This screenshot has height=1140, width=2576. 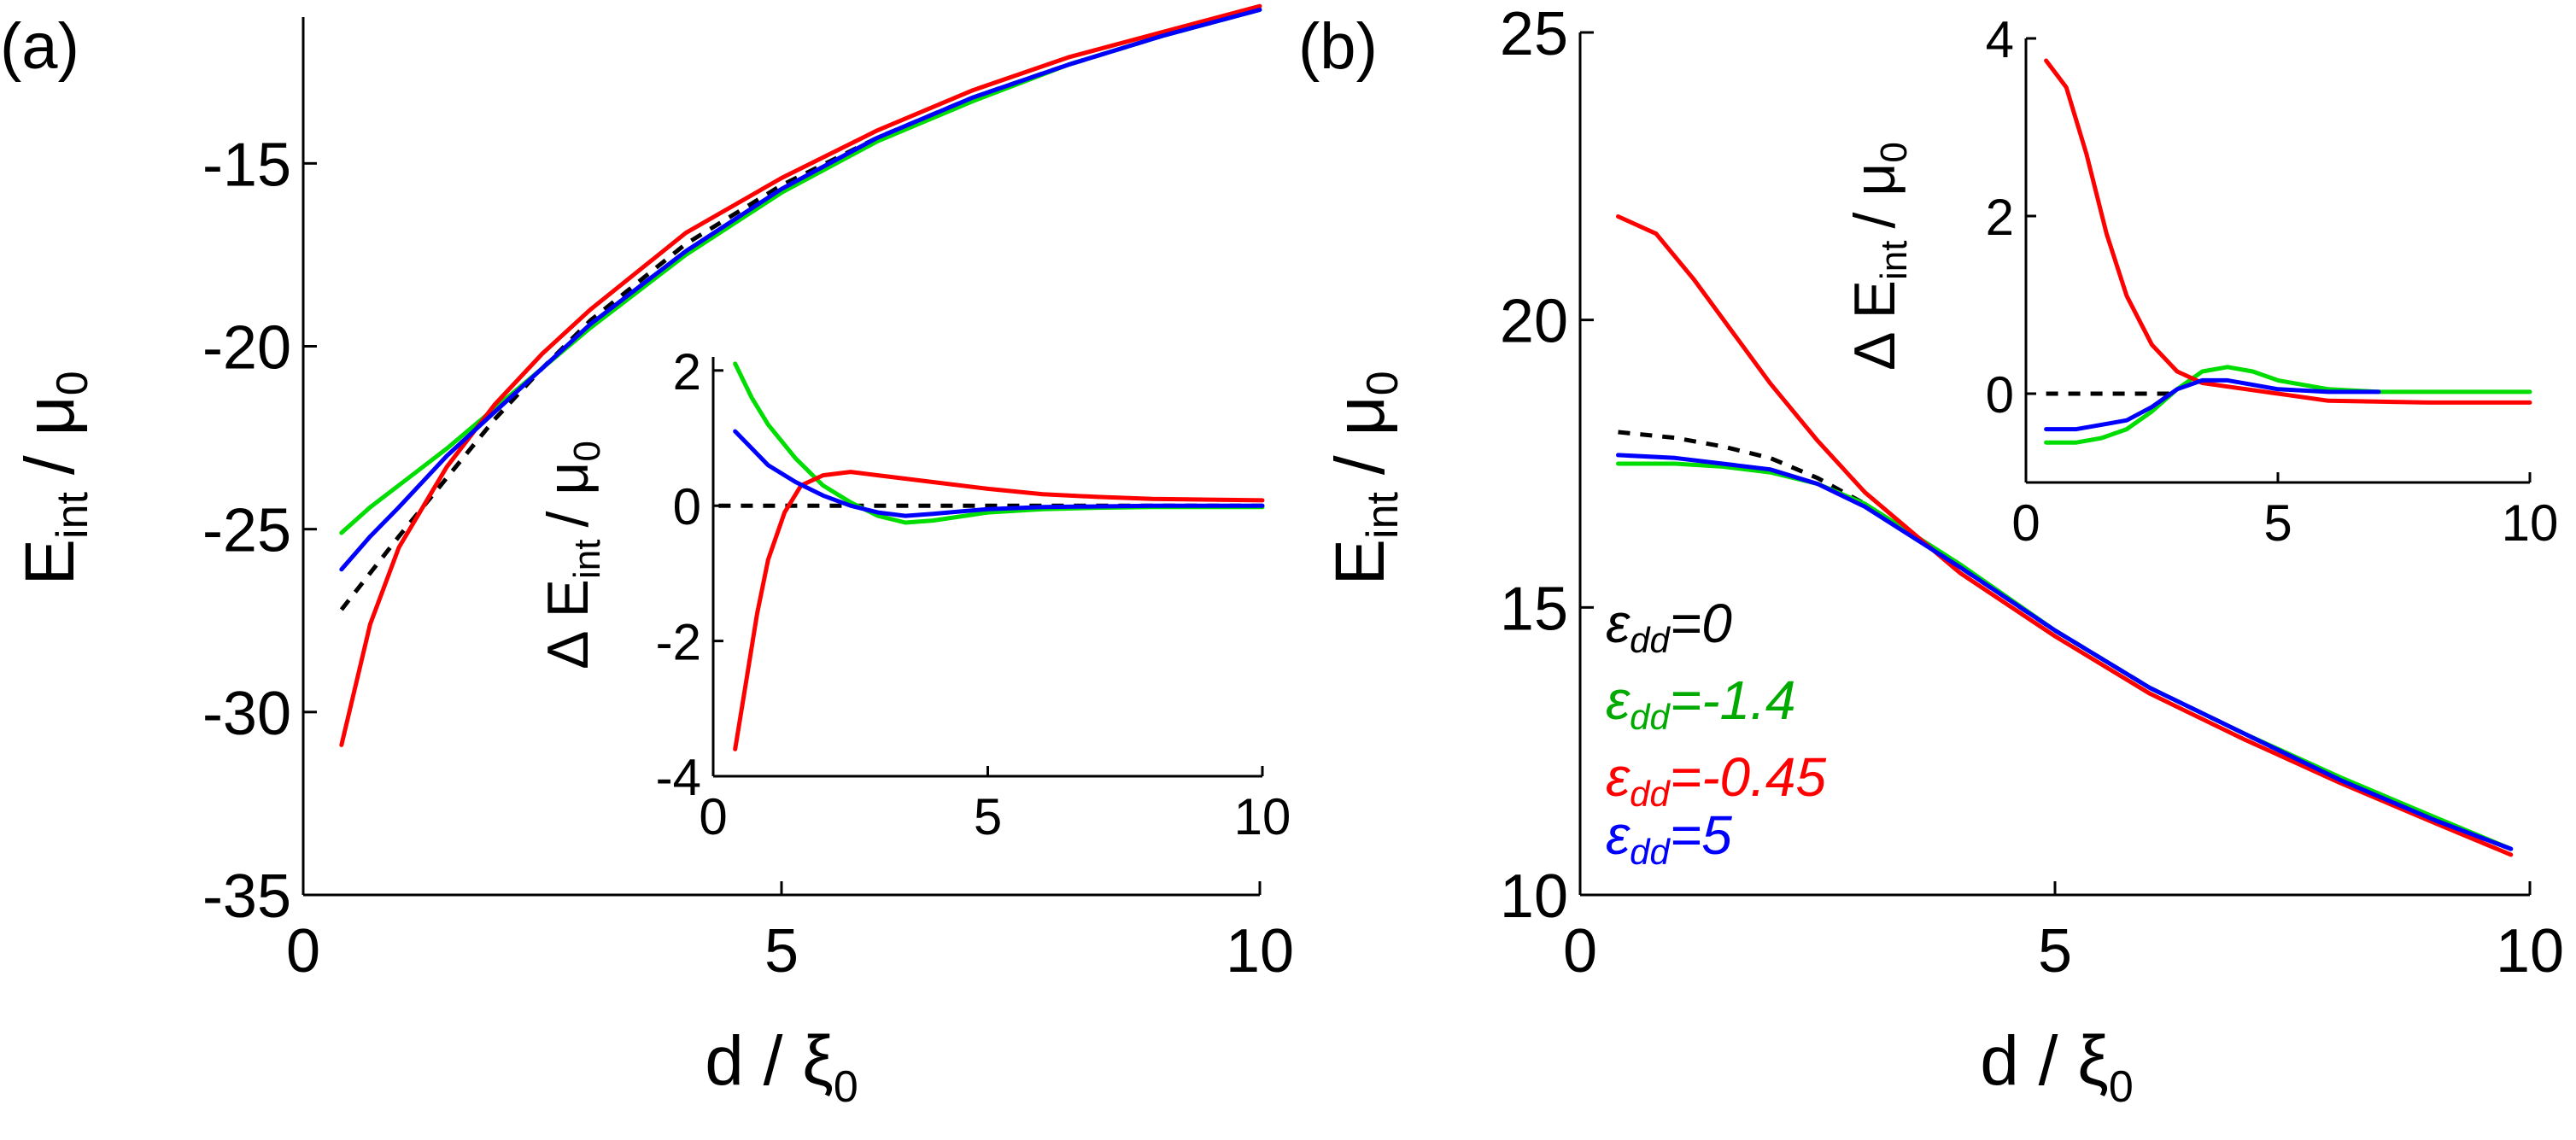 I want to click on panel-b-xticks: 0 5 10, so click(x=2063, y=933).